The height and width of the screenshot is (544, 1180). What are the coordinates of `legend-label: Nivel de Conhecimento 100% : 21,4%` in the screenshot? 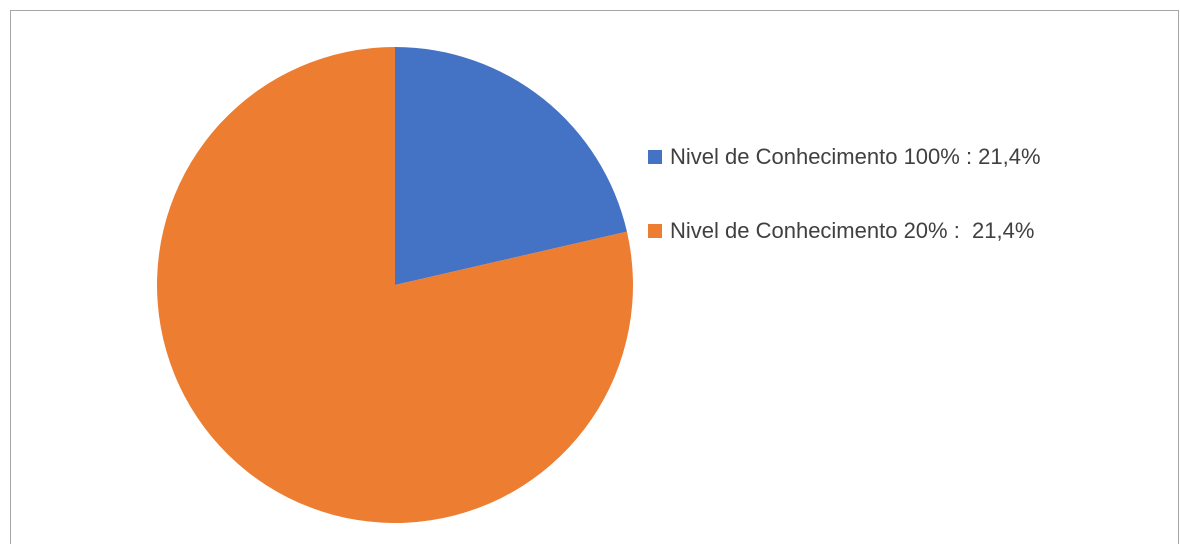 It's located at (855, 156).